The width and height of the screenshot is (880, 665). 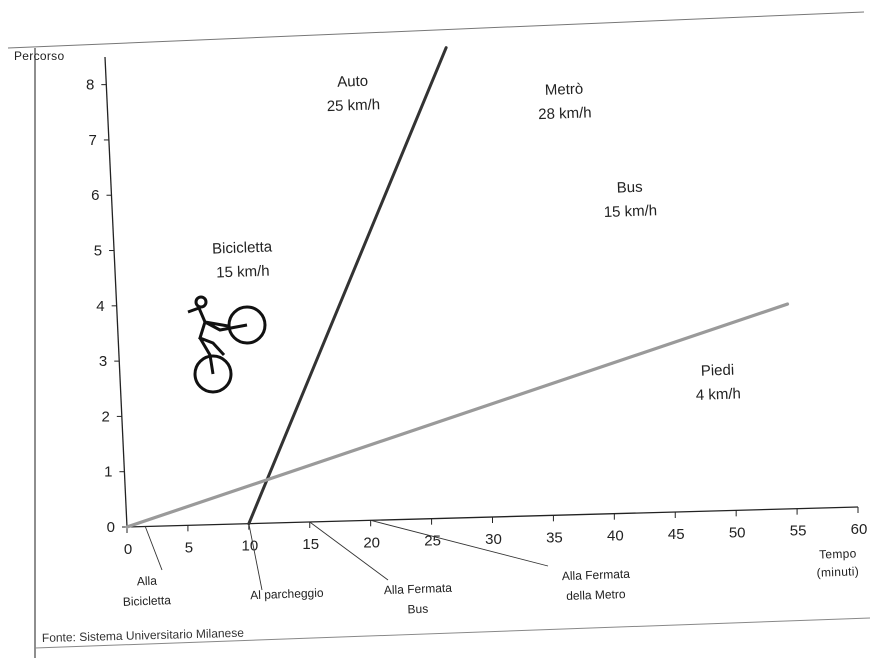 I want to click on callout-label: Bicicletta, so click(x=147, y=601).